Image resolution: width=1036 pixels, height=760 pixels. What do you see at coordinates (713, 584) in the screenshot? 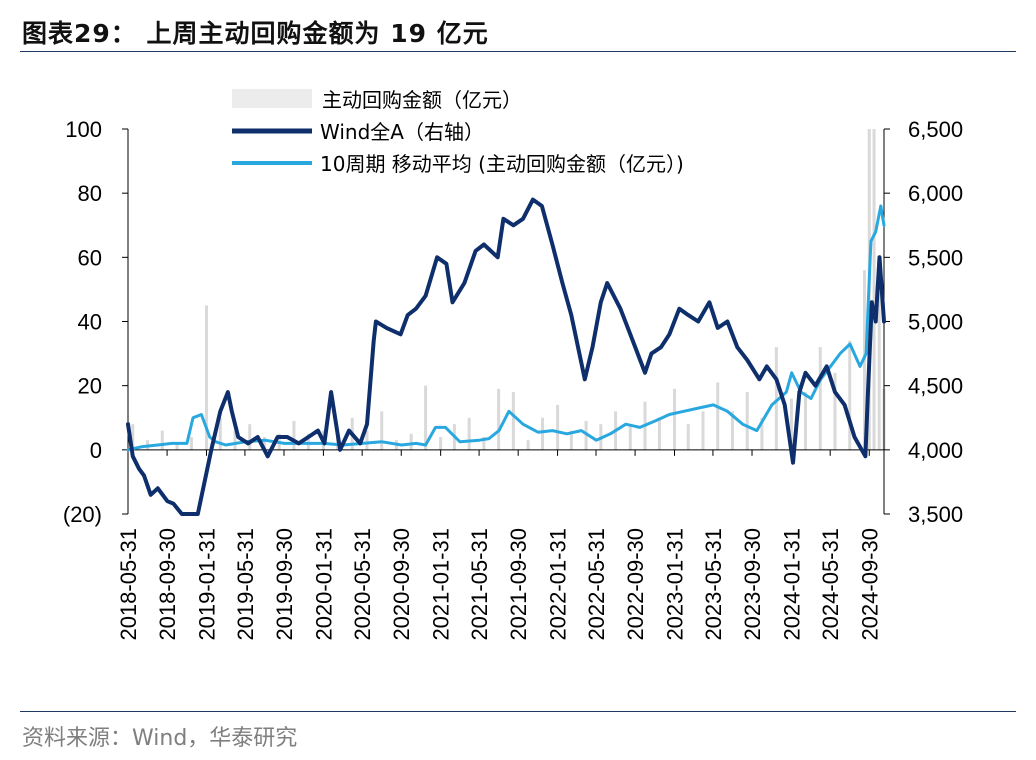
I see `x-axis-tick-label: 2023-05-31` at bounding box center [713, 584].